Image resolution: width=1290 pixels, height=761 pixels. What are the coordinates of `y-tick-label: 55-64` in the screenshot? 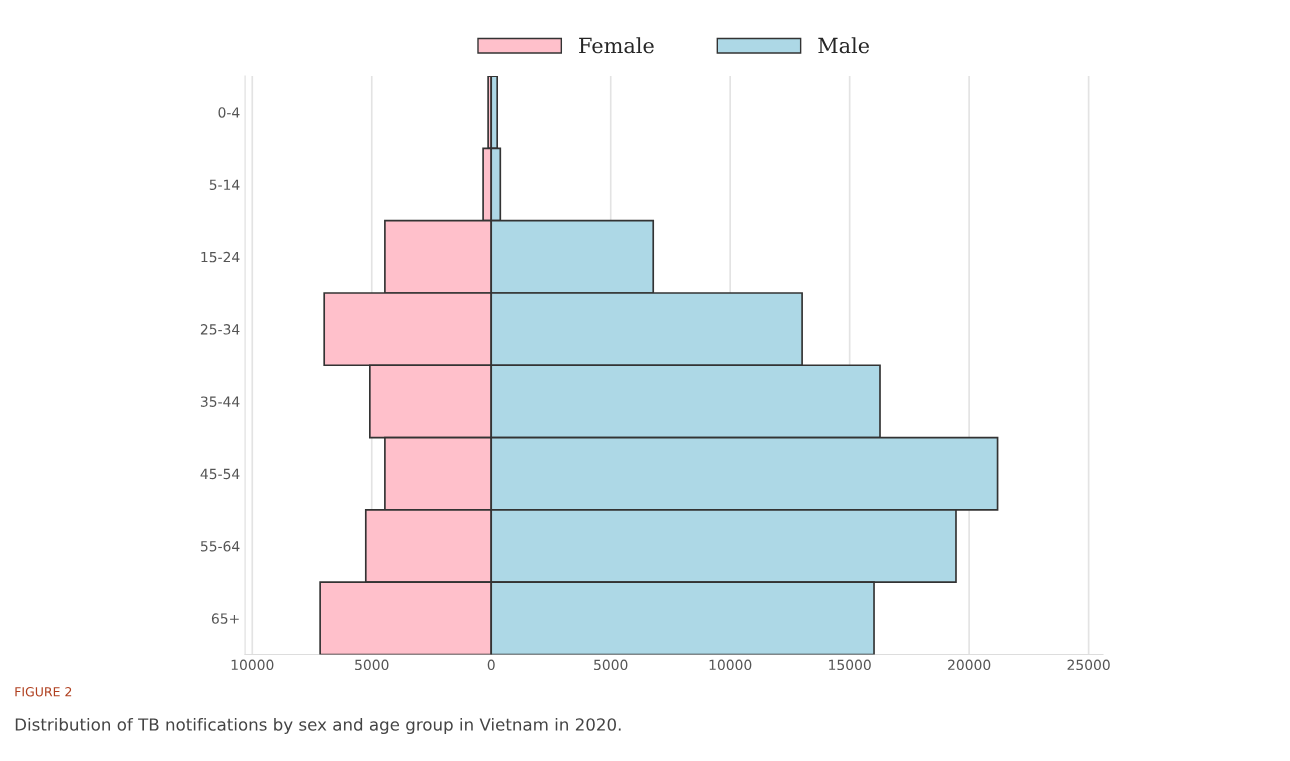 It's located at (220, 546).